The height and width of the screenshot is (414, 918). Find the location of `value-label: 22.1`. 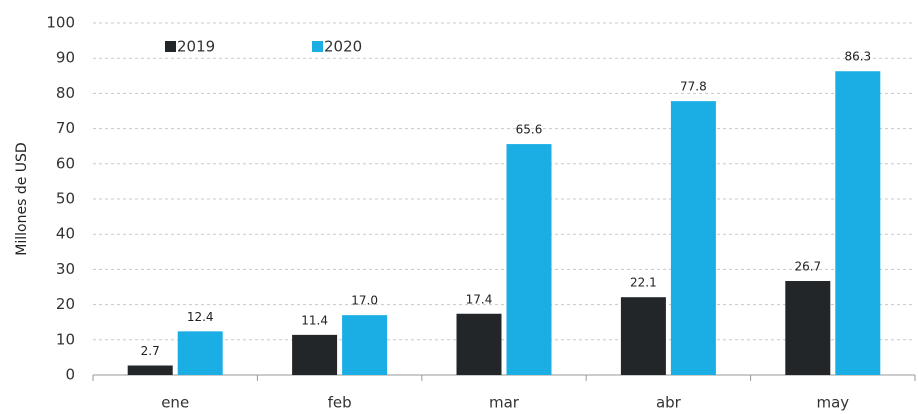

value-label: 22.1 is located at coordinates (643, 283).